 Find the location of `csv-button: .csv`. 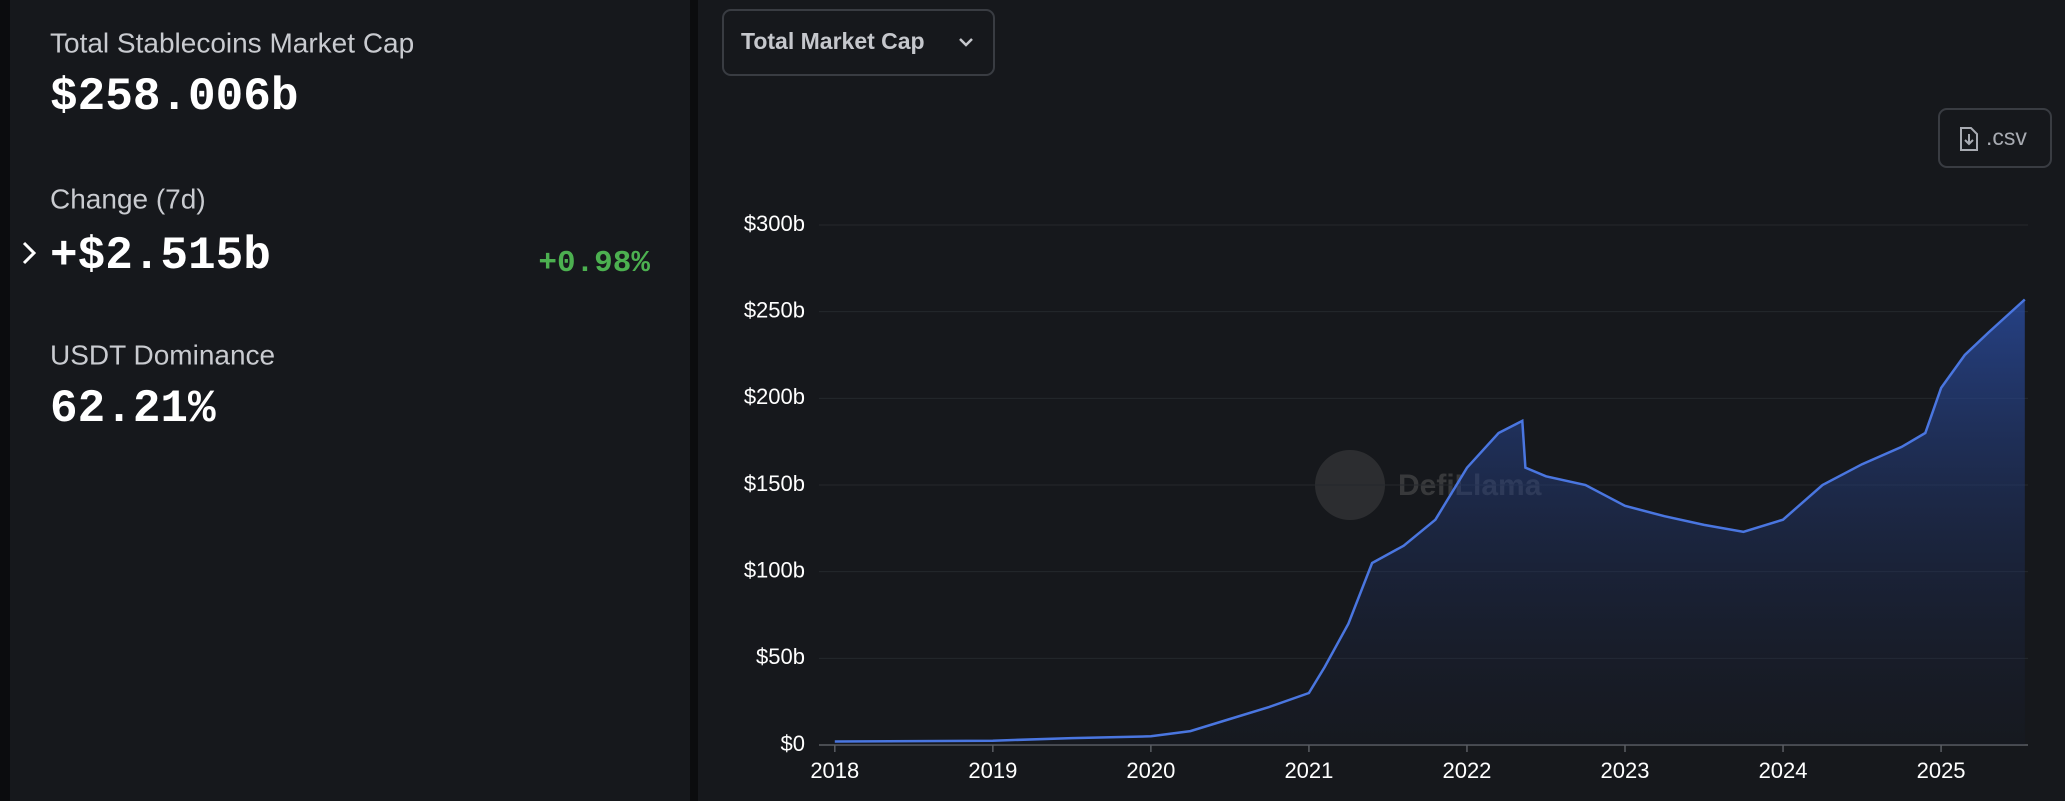

csv-button: .csv is located at coordinates (1995, 138).